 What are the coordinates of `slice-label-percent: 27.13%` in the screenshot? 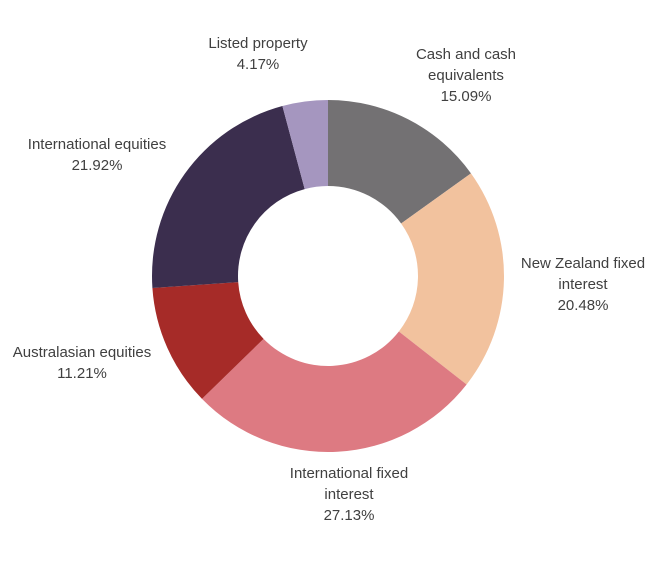 It's located at (349, 515).